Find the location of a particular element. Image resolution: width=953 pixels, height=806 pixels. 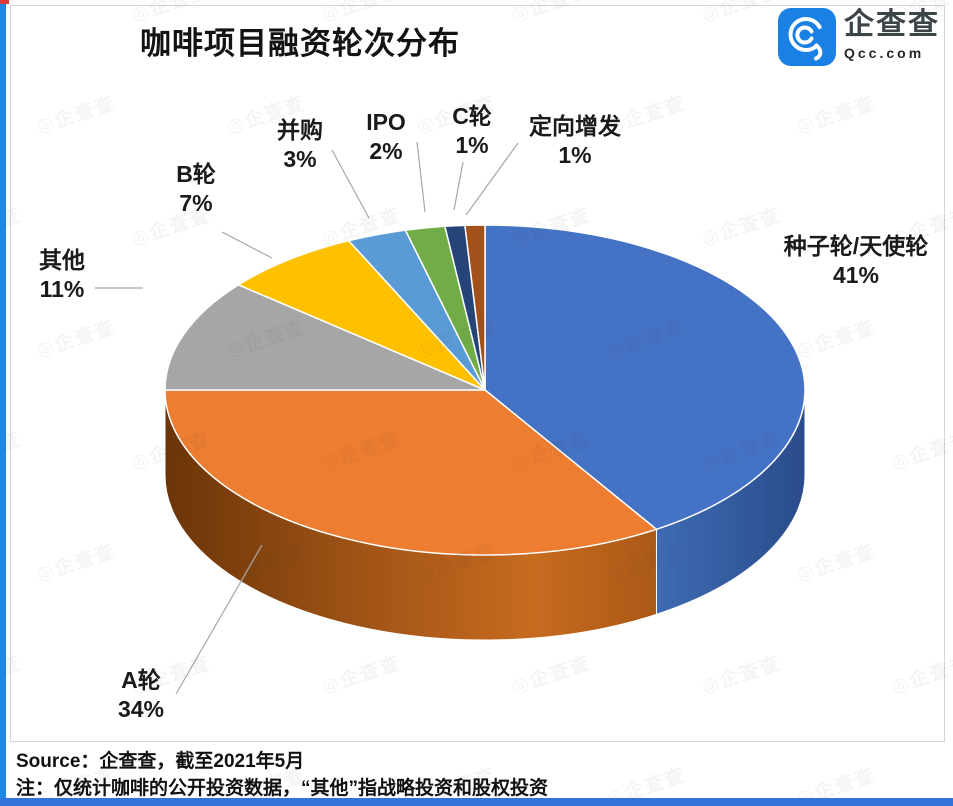

slice-label-3: B轮 7% is located at coordinates (196, 189).